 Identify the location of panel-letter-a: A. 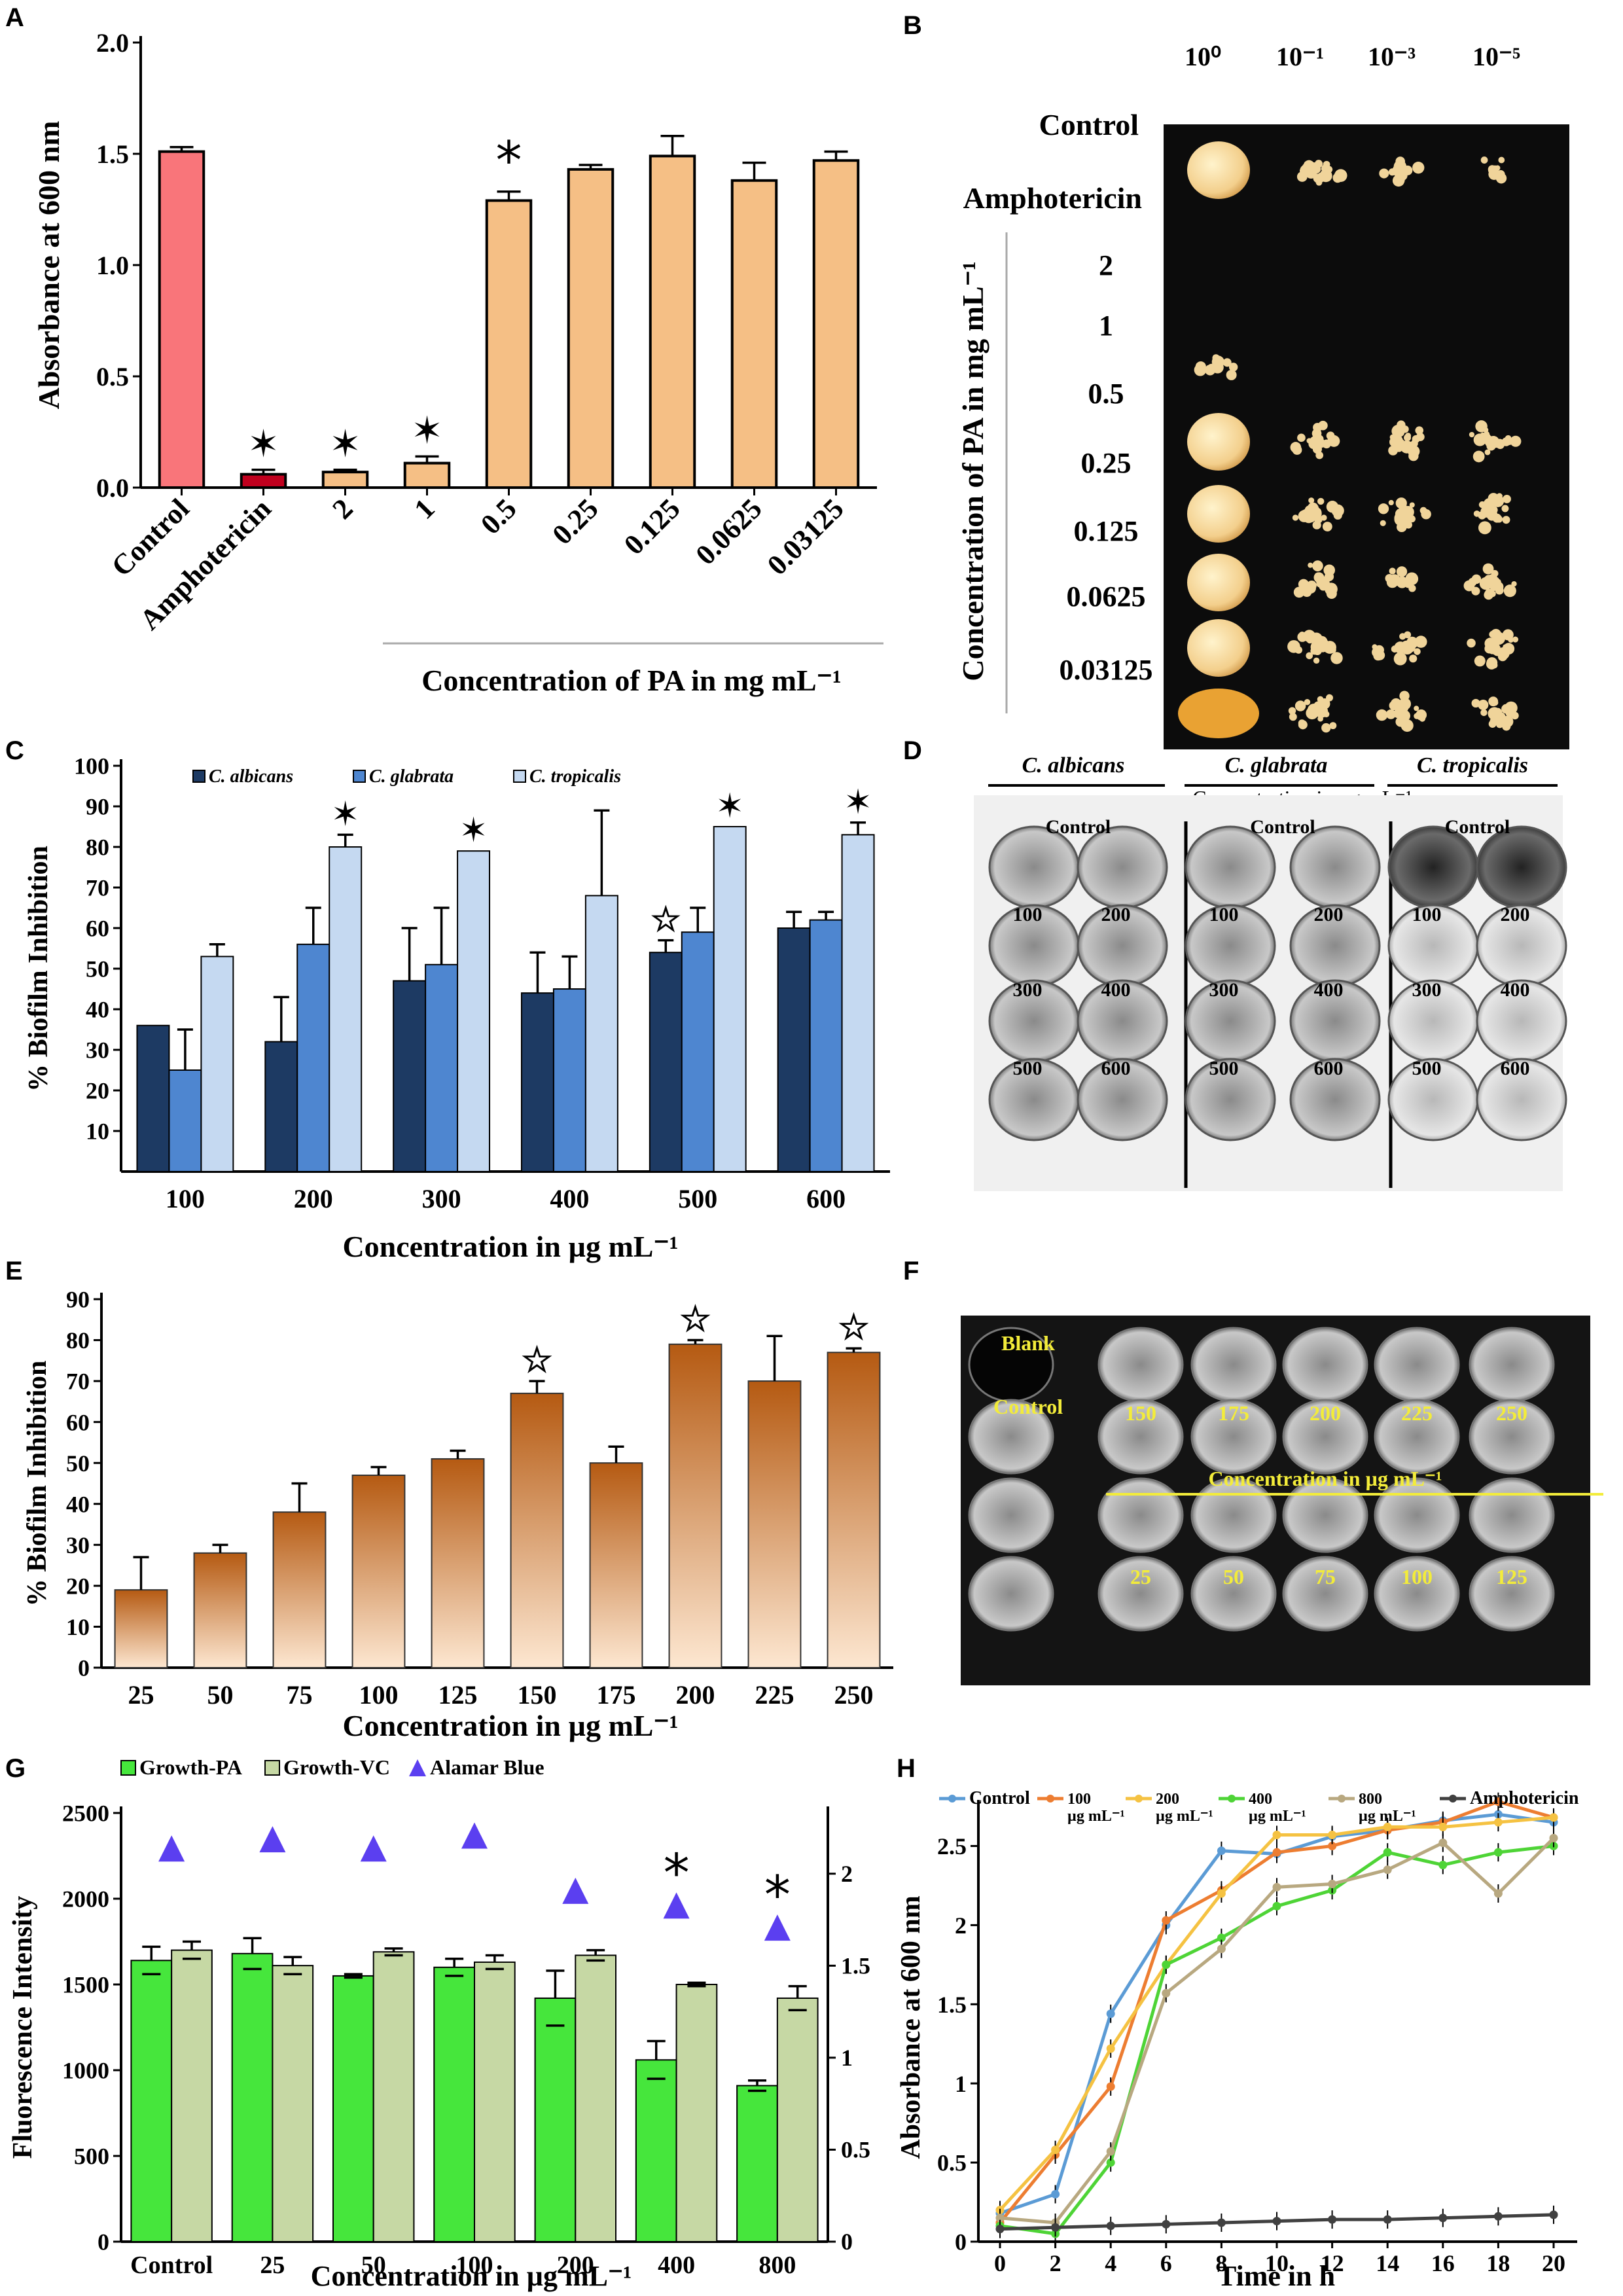
(15, 17).